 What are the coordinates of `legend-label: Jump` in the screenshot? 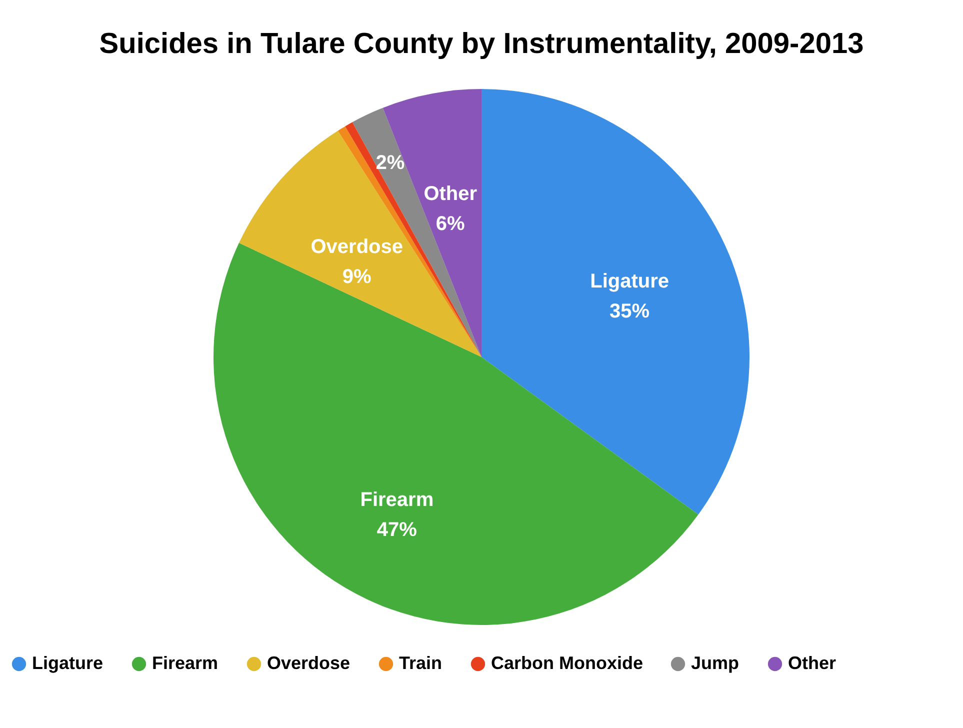 It's located at (715, 663).